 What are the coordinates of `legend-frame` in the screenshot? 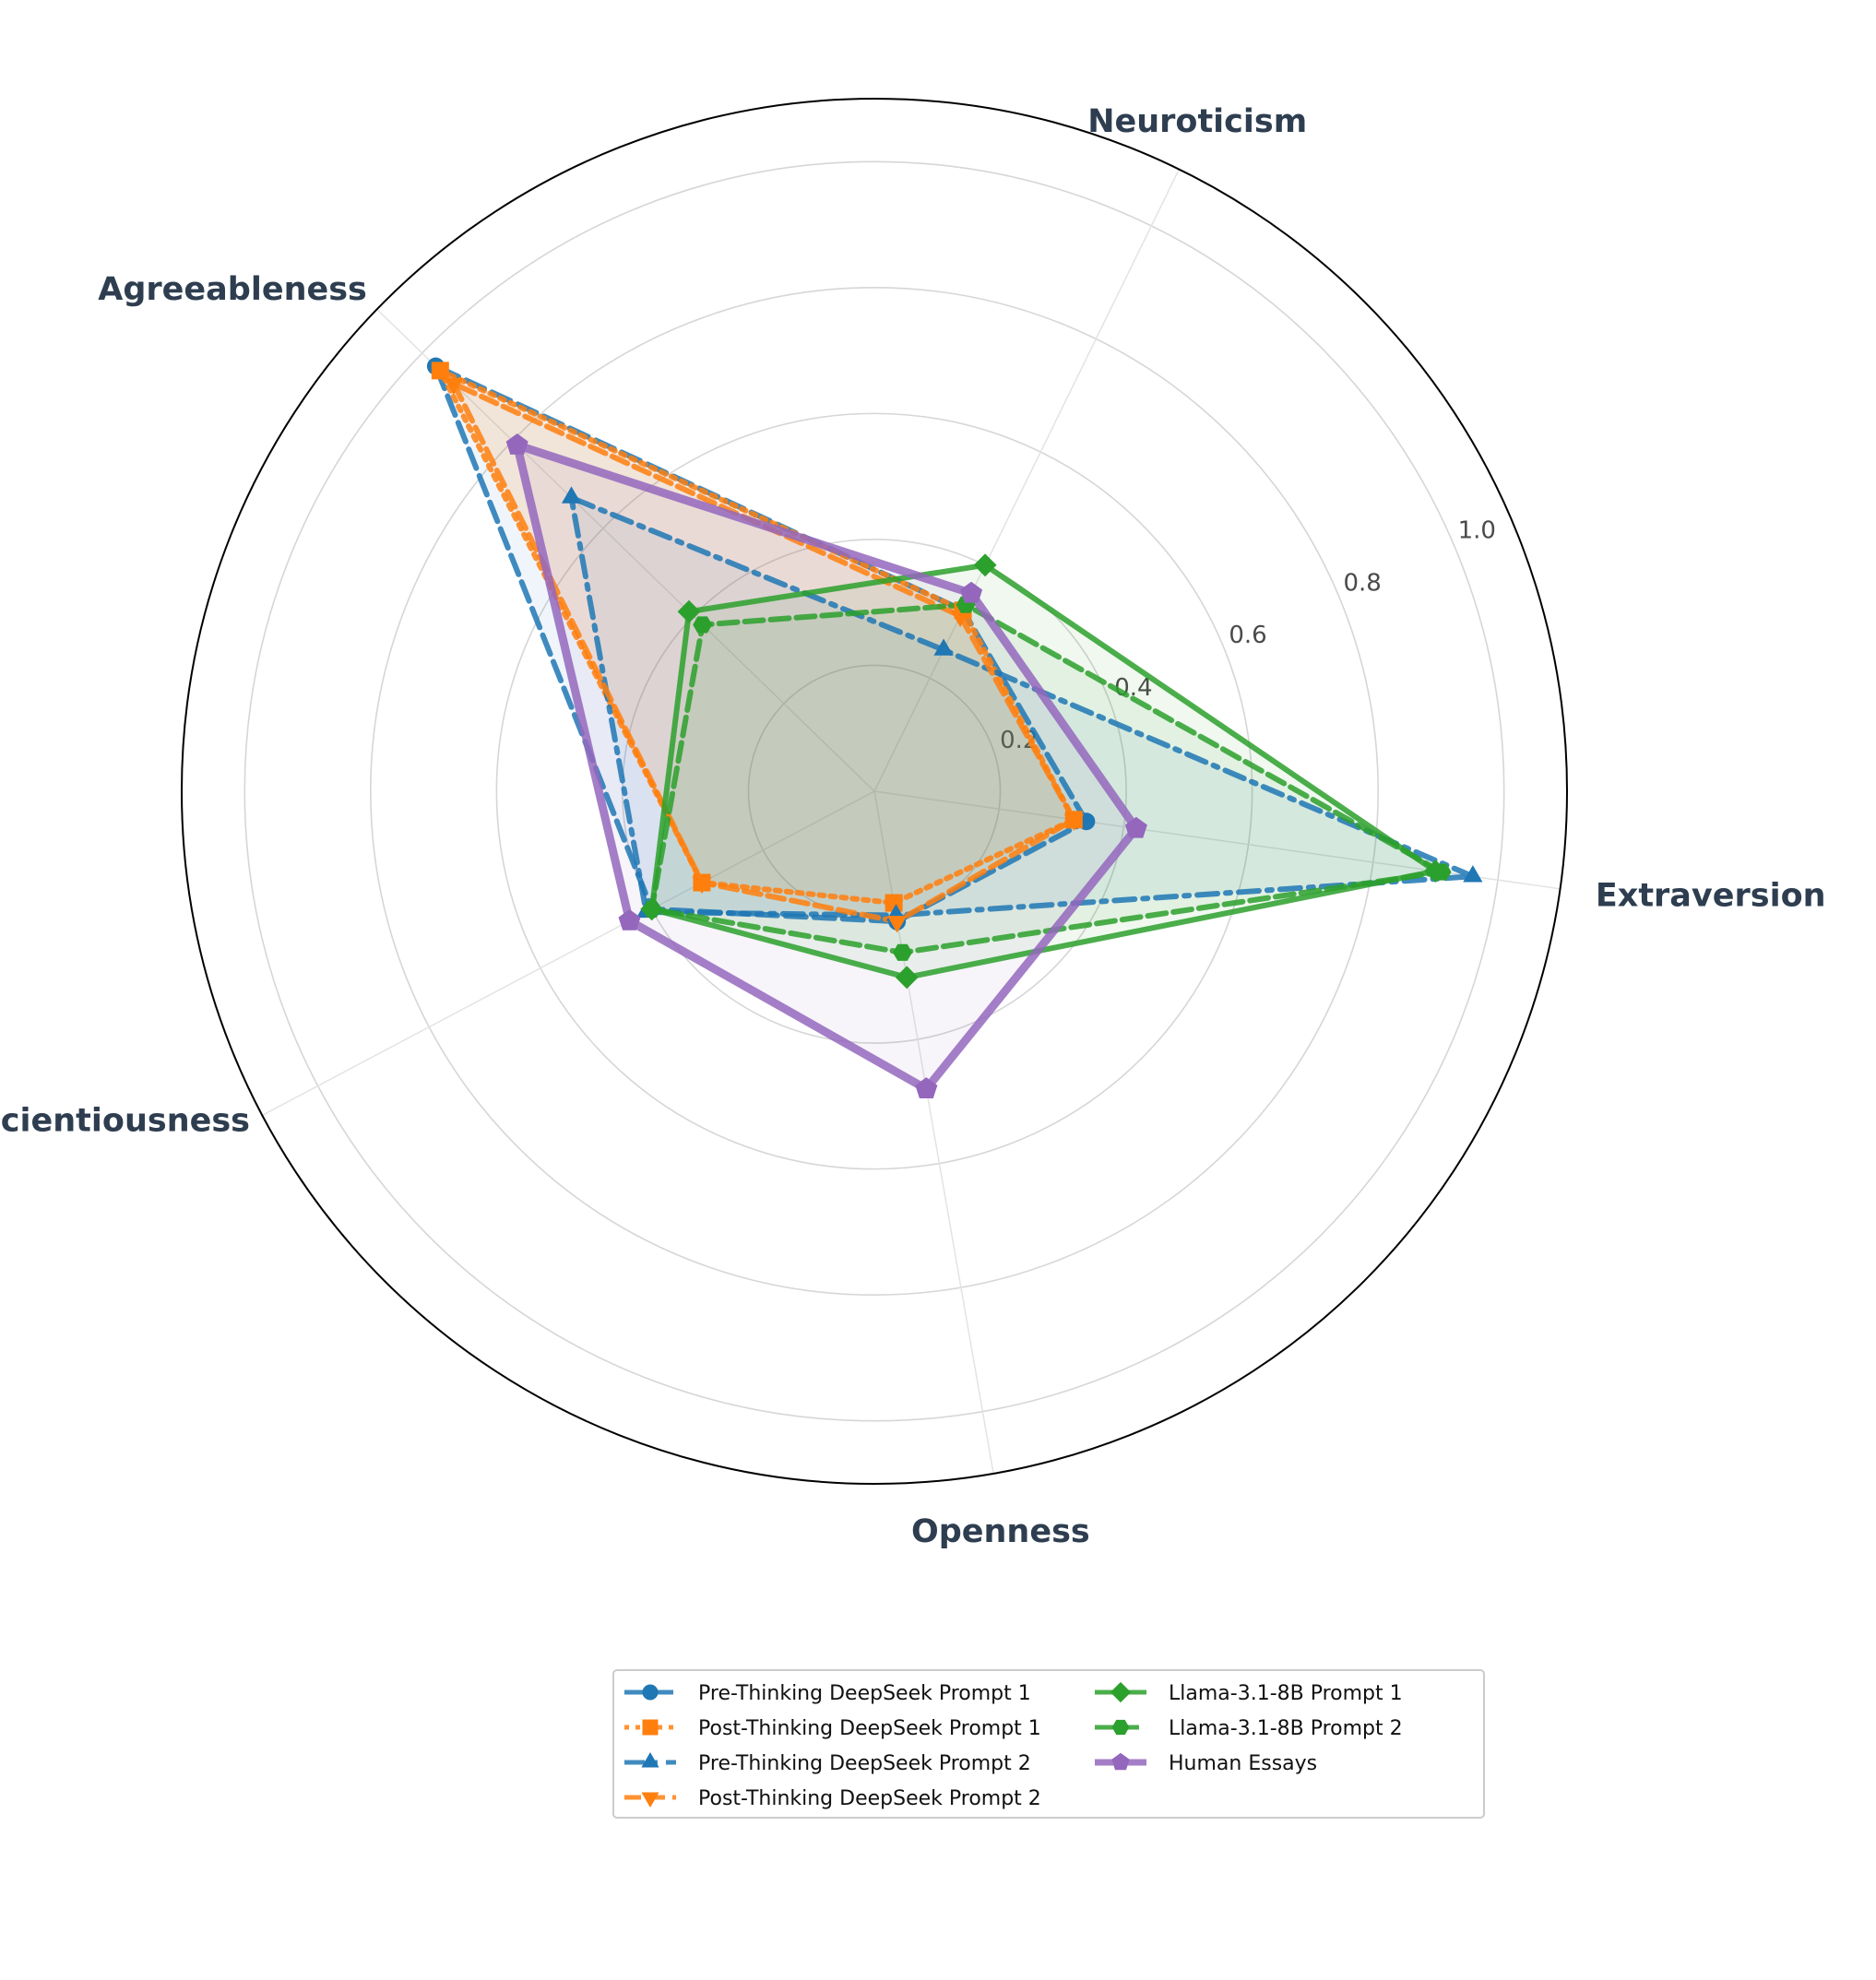 It's located at (1049, 1744).